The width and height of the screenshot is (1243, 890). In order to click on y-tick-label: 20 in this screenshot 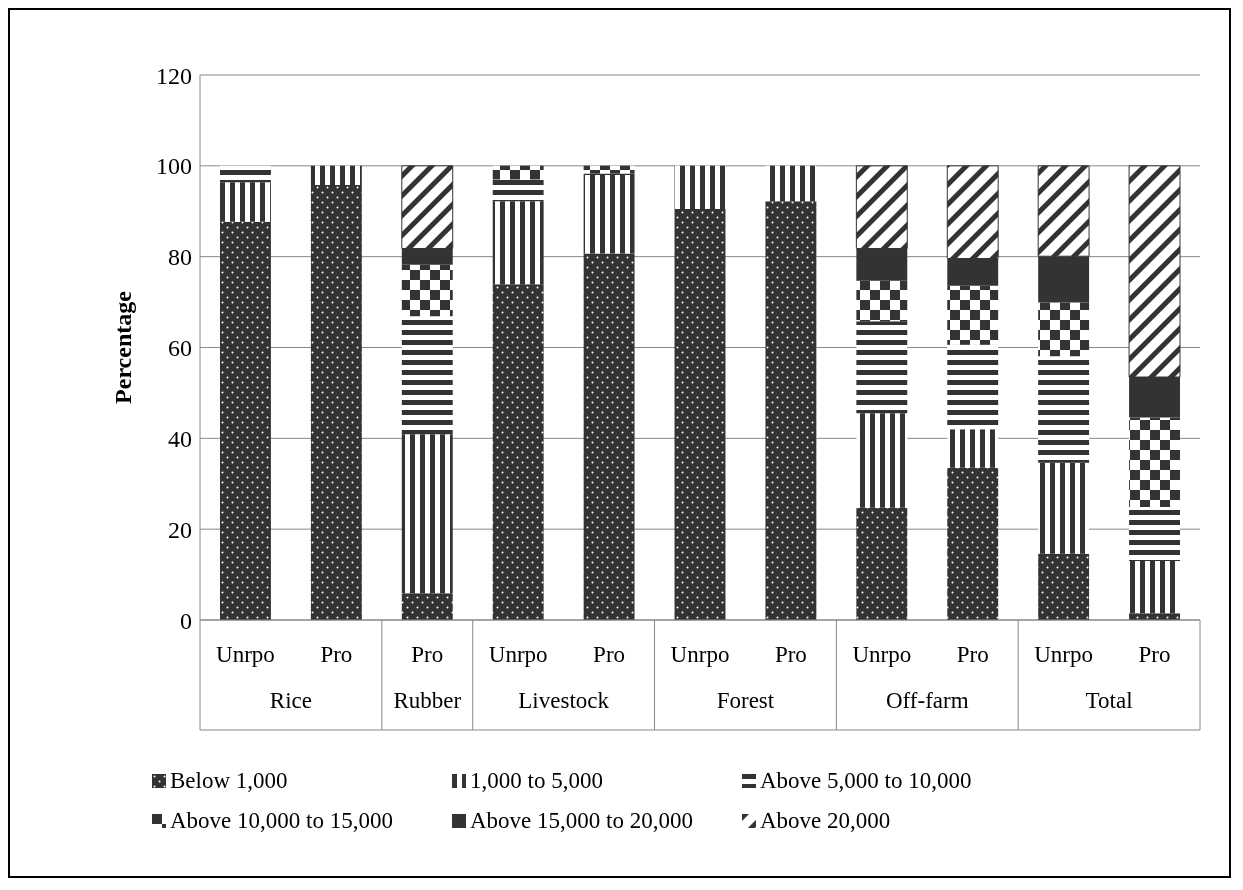, I will do `click(180, 529)`.